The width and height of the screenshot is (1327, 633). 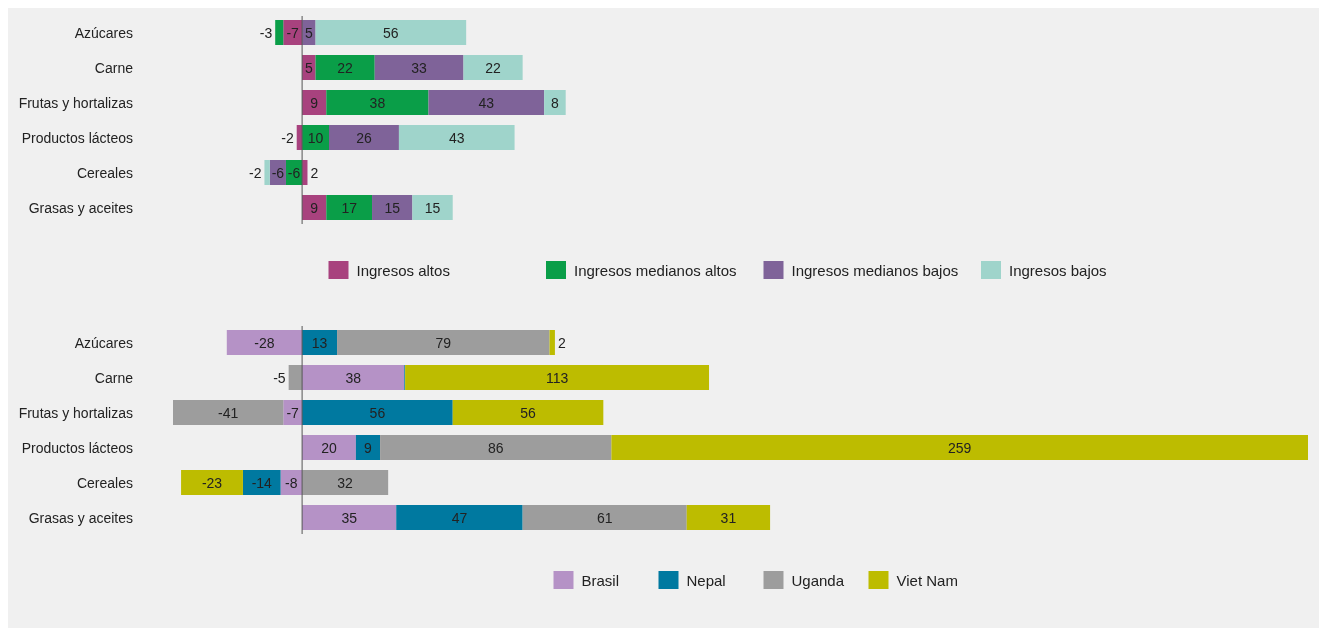 I want to click on data-label: -23, so click(x=212, y=482).